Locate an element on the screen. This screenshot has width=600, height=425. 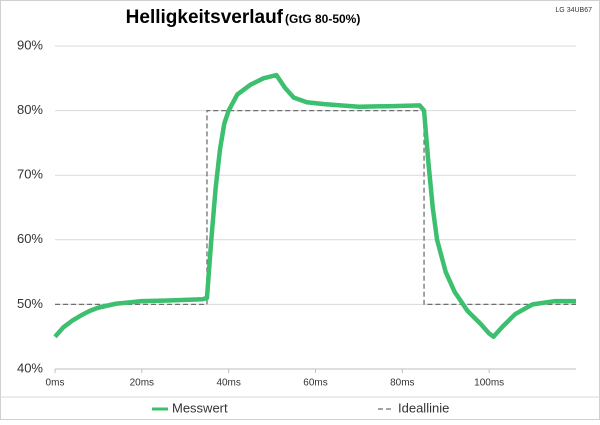
y-tick-label: 80% is located at coordinates (30, 109).